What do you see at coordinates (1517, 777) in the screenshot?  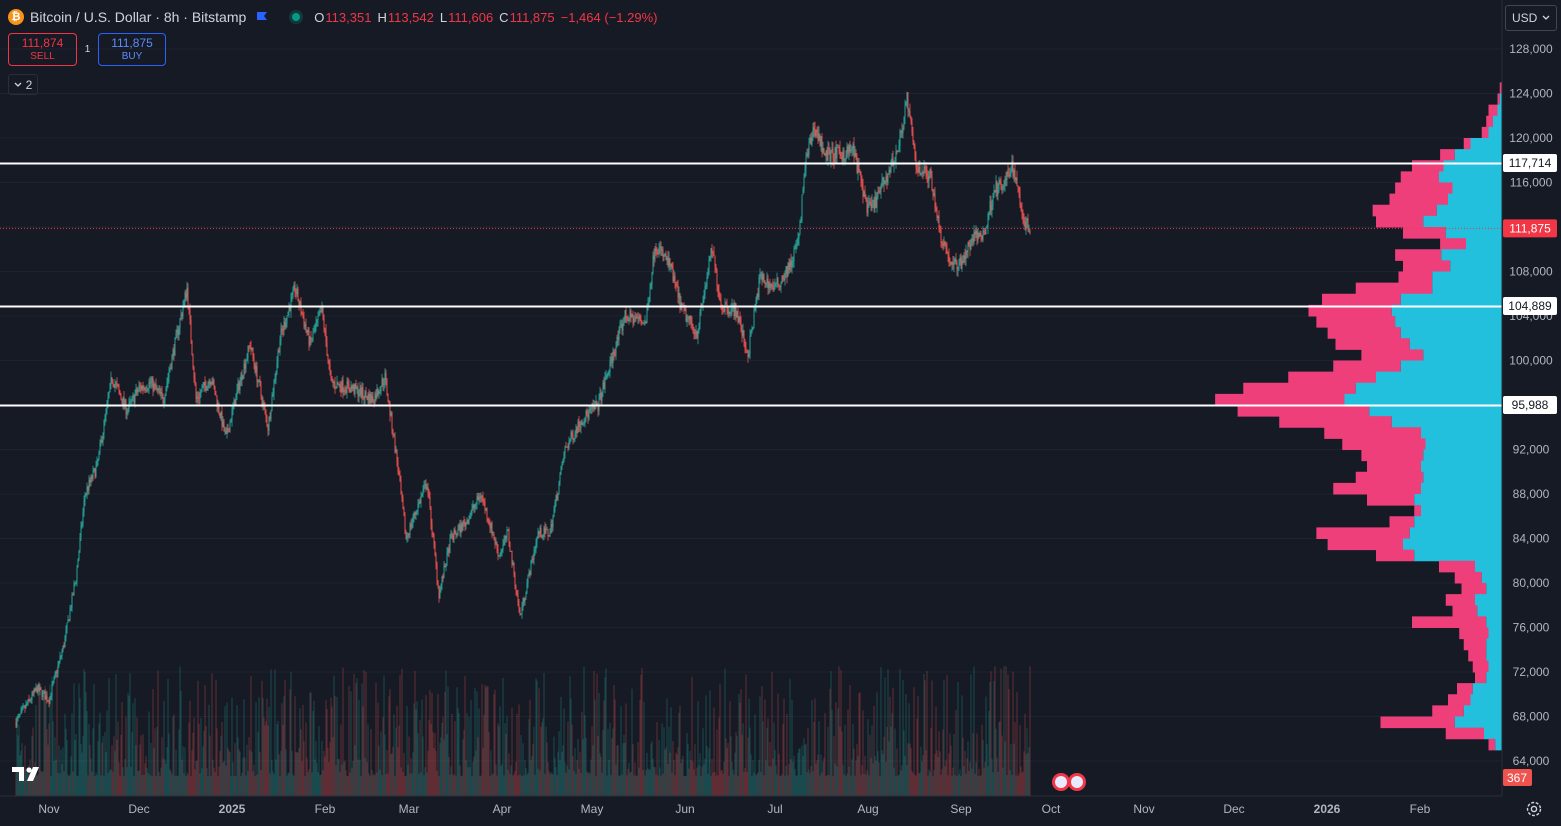 I see `volume-value-bg` at bounding box center [1517, 777].